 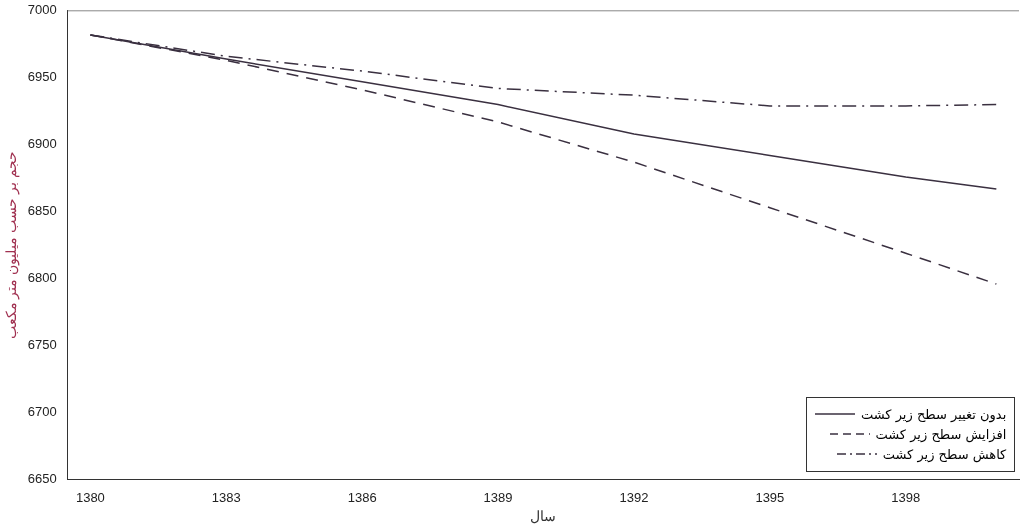 I want to click on x-tick-label: 1386, so click(x=362, y=497).